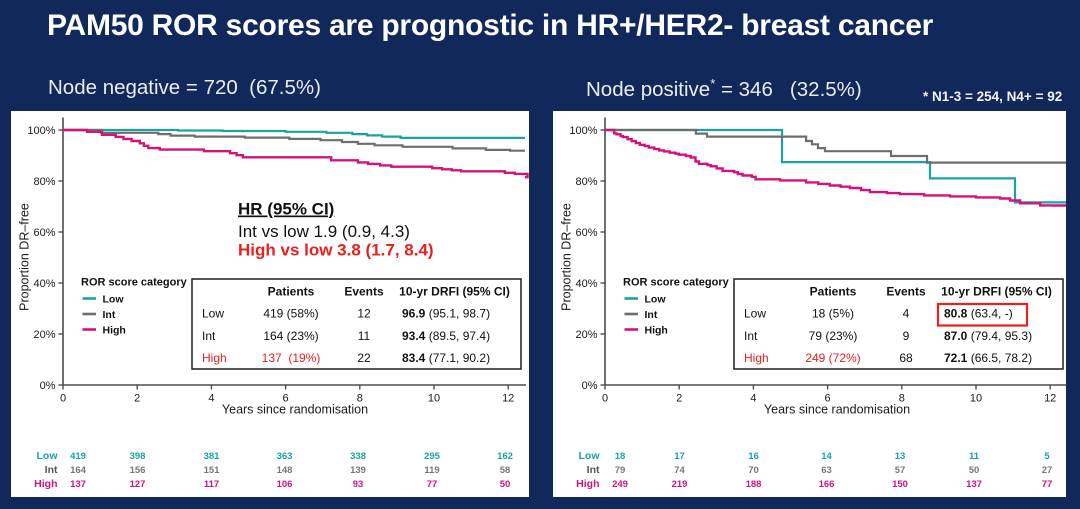  What do you see at coordinates (211, 484) in the screenshot?
I see `svg-text: 117` at bounding box center [211, 484].